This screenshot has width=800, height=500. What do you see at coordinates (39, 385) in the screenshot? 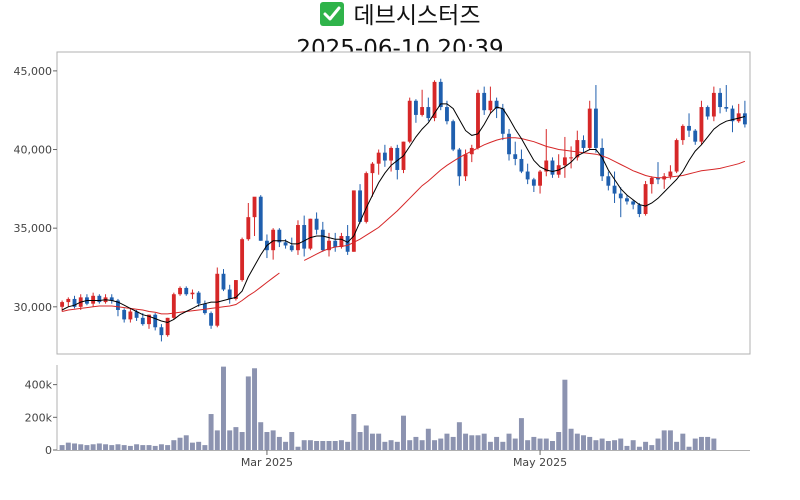
I see `volume-y-tick-label: 400k` at bounding box center [39, 385].